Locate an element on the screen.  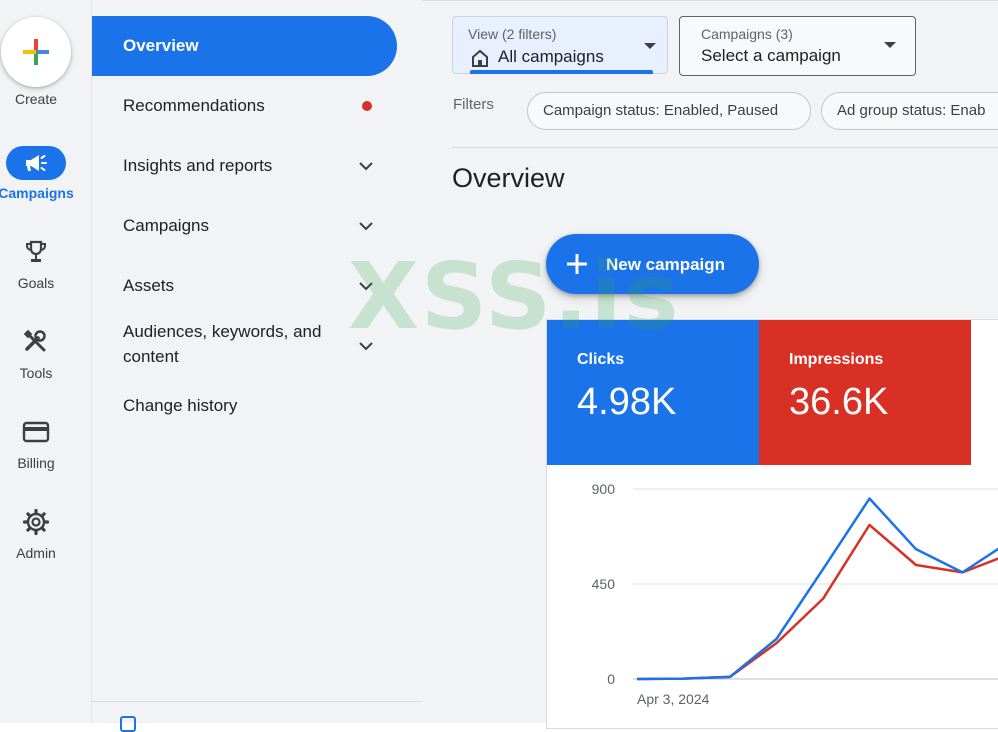
metric-tile-impressions: Impressions 36.6K is located at coordinates (865, 392).